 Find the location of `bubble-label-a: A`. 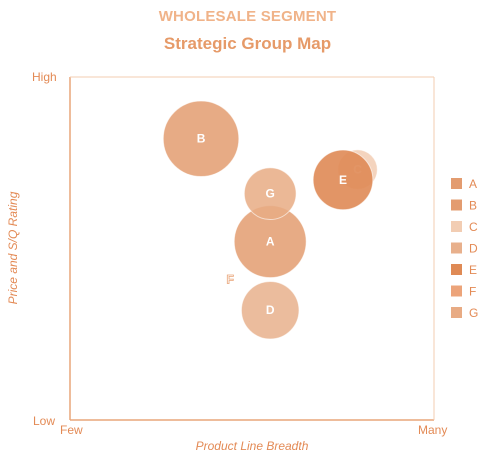

bubble-label-a: A is located at coordinates (270, 242).